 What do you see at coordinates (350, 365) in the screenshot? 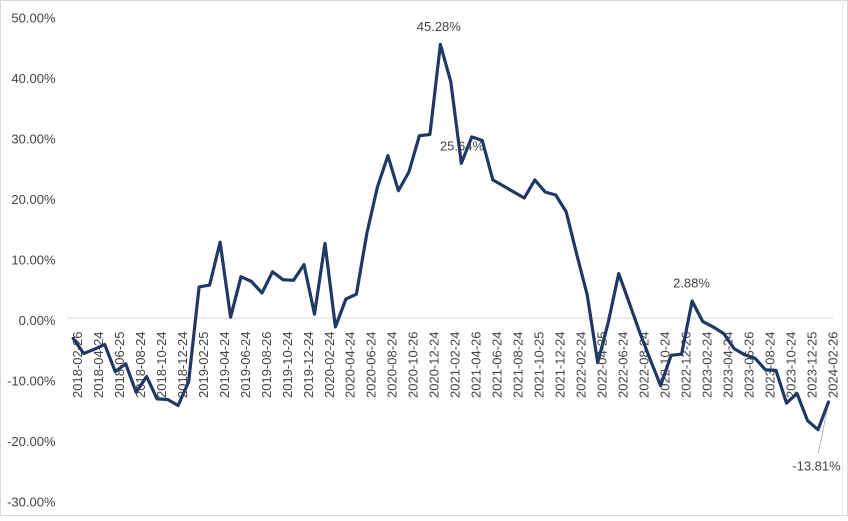
I see `svg-text: 2020-04-24` at bounding box center [350, 365].